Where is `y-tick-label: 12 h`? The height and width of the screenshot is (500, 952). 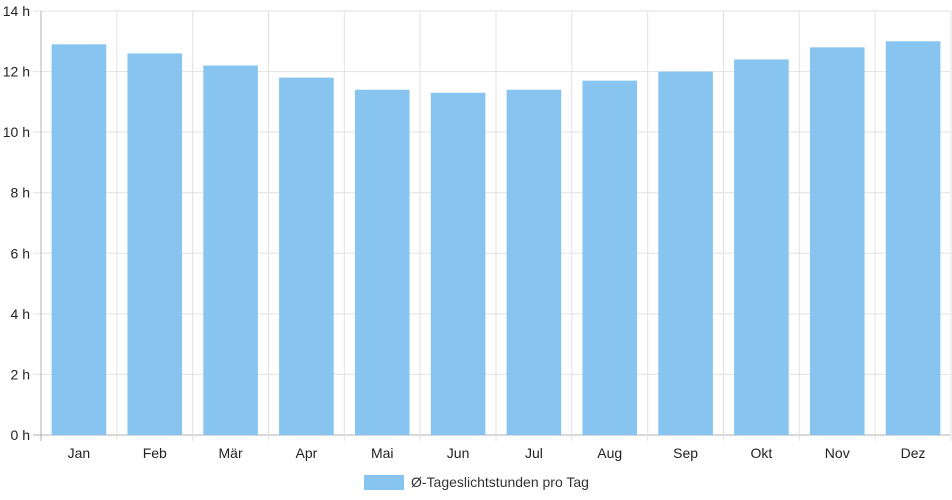 y-tick-label: 12 h is located at coordinates (16, 72).